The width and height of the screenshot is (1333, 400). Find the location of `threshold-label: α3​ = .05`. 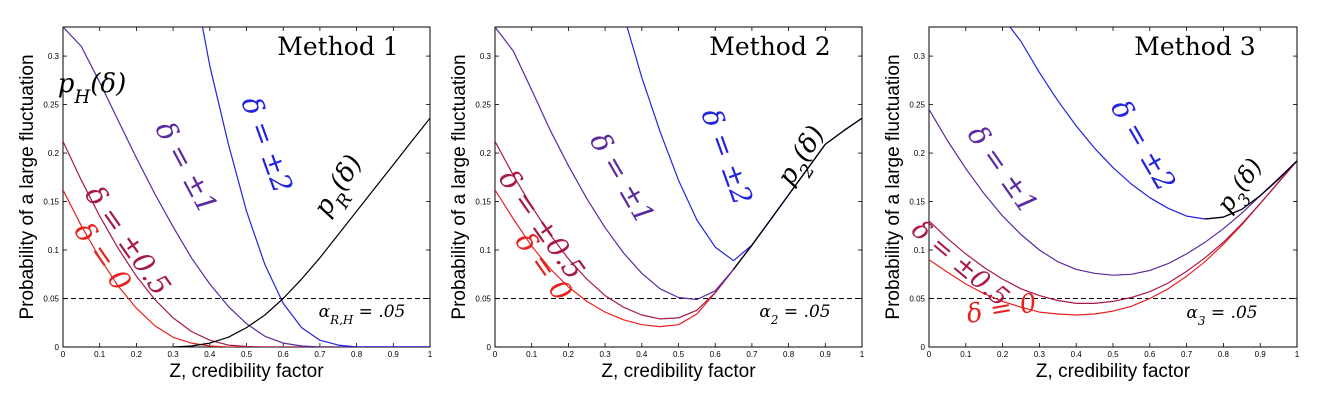

threshold-label: α3​ = .05 is located at coordinates (1221, 315).